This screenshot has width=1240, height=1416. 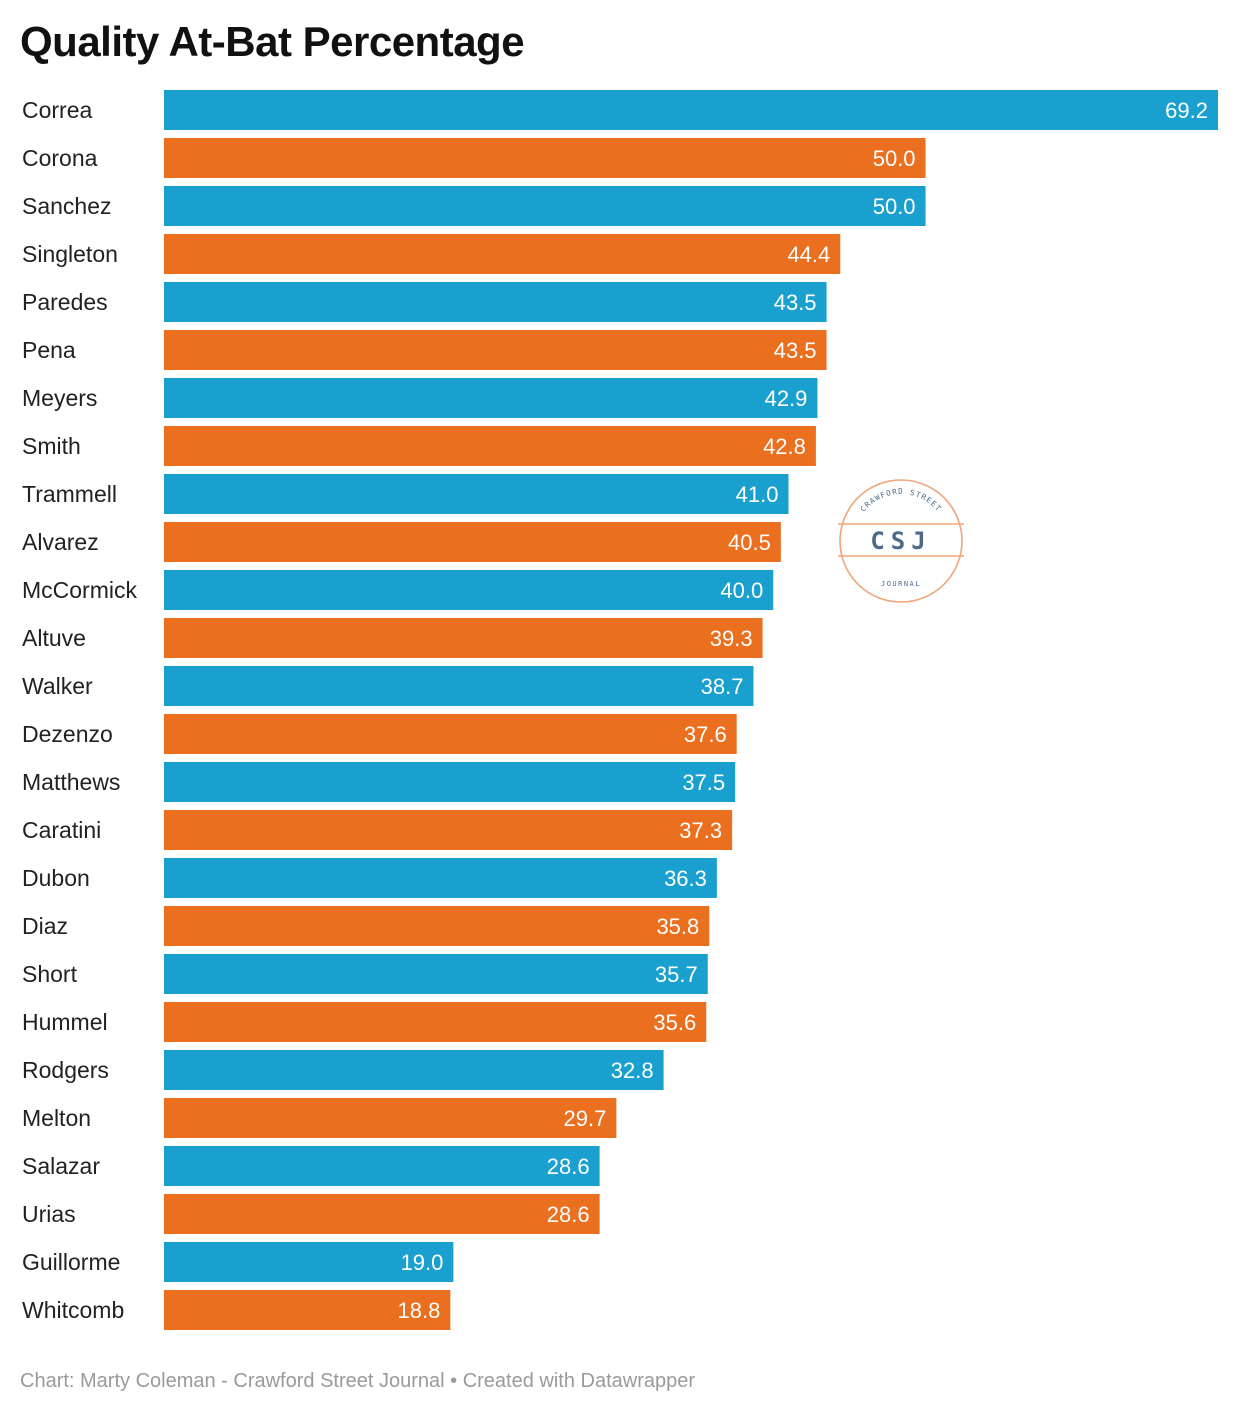 What do you see at coordinates (784, 446) in the screenshot?
I see `value-label: 42.8` at bounding box center [784, 446].